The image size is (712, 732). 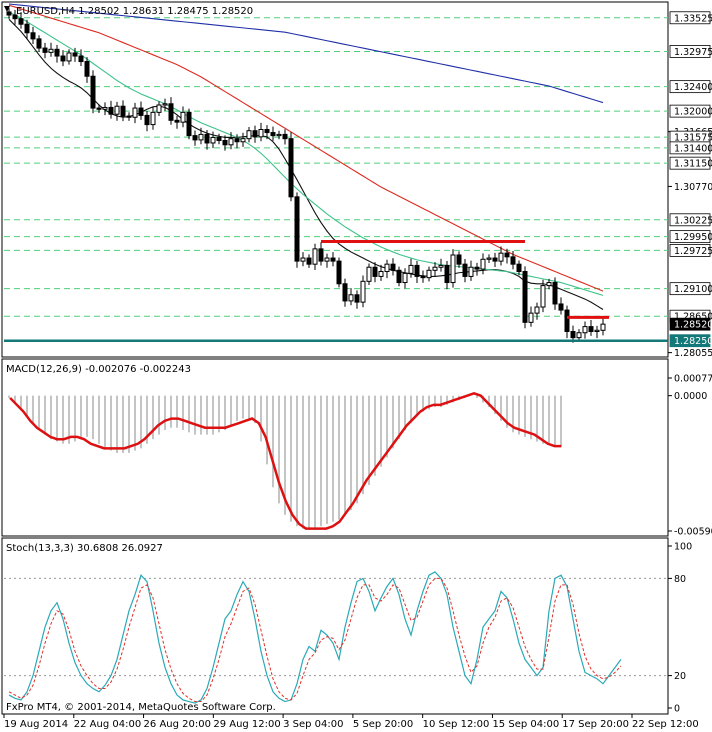 I want to click on price-tick-label: 1.30770, so click(x=693, y=187).